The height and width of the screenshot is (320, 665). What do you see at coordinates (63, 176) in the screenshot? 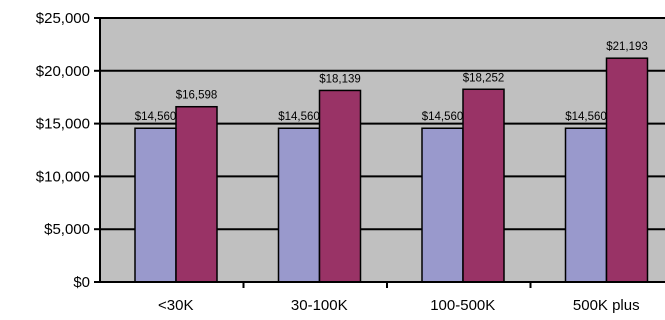
I see `y-tick-label: $10,000` at bounding box center [63, 176].